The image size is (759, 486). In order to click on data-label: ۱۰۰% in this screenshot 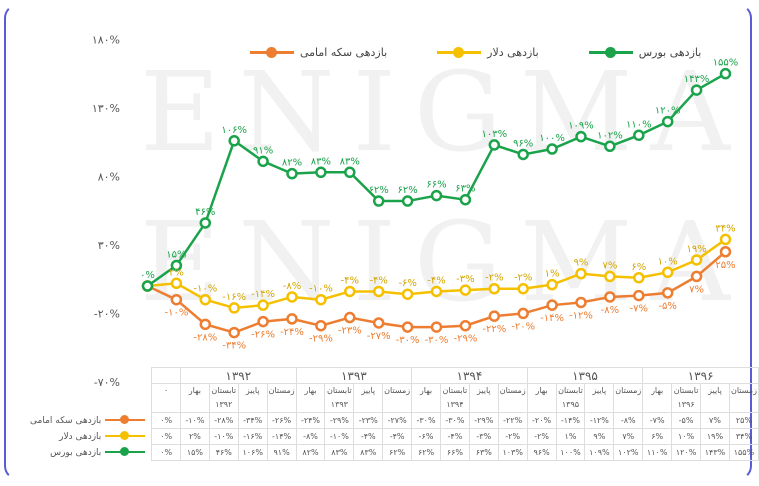, I will do `click(552, 138)`.